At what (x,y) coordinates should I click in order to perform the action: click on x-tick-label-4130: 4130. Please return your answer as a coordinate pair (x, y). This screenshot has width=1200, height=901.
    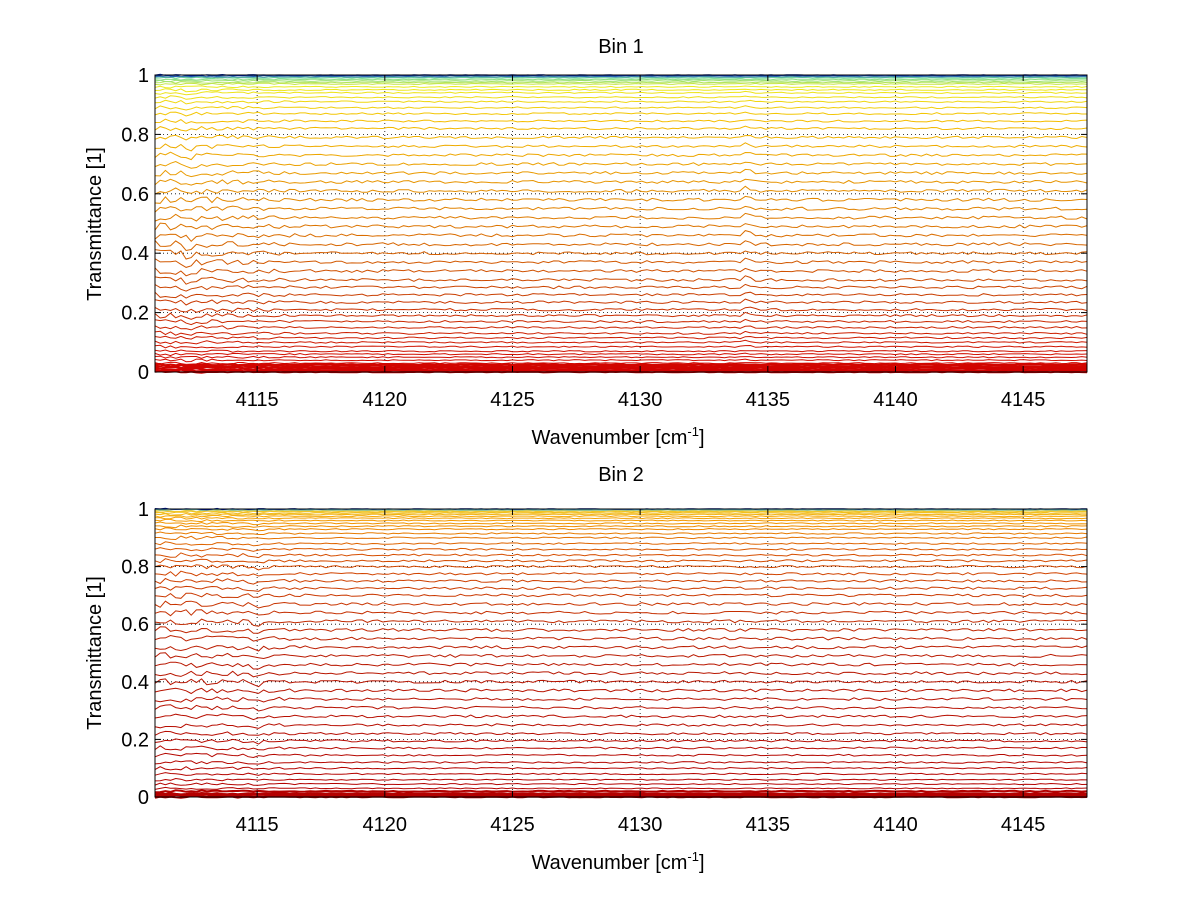
    Looking at the image, I should click on (640, 400).